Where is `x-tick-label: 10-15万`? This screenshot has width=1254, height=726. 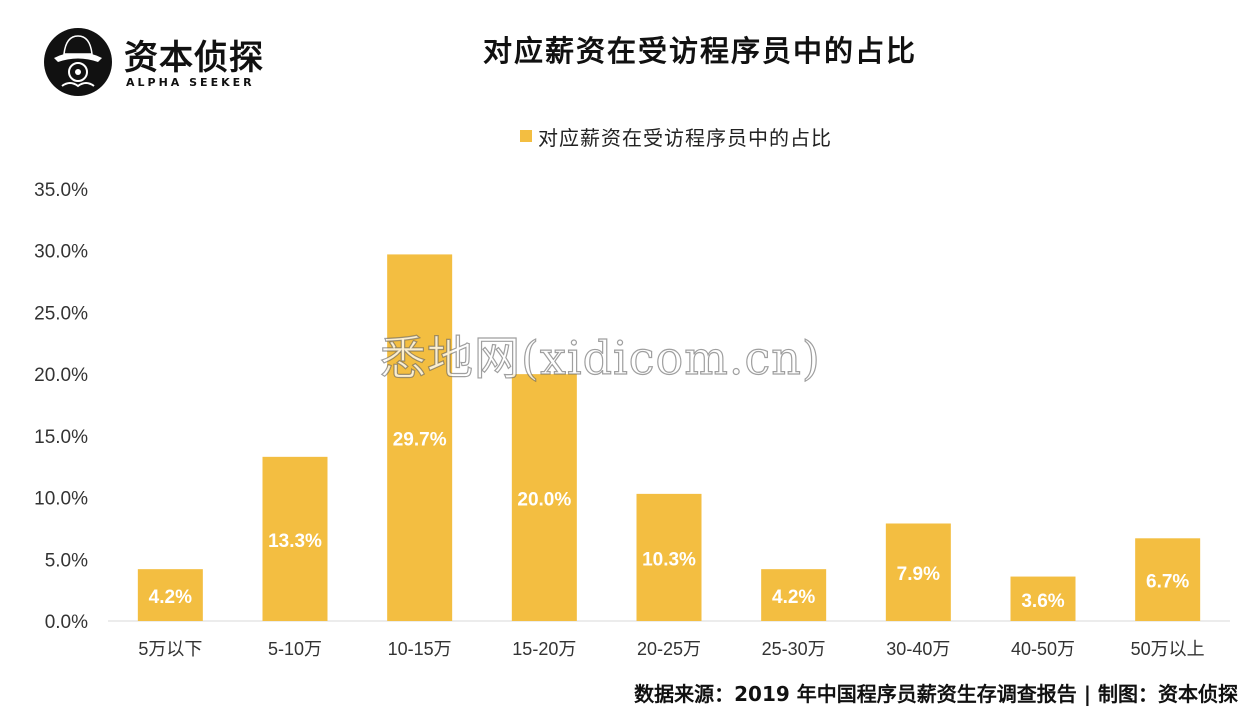
x-tick-label: 10-15万 is located at coordinates (420, 649).